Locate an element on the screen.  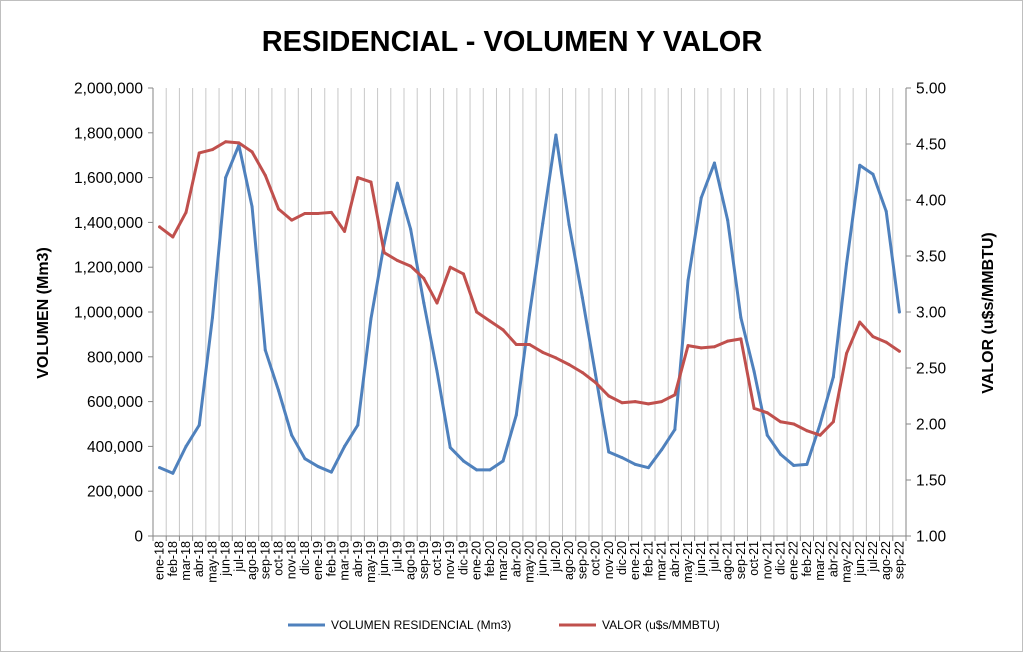
x-tick-label: ago-20 is located at coordinates (569, 560).